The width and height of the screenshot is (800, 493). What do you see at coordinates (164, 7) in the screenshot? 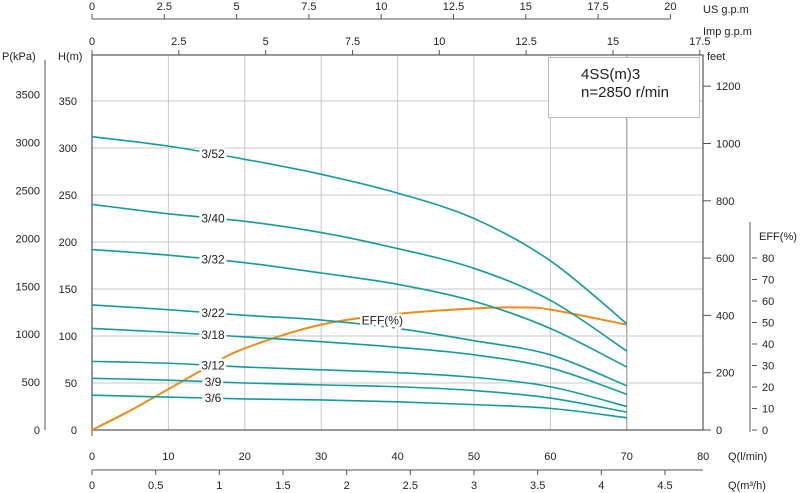
I see `us-gpm-tick-label: 2.5` at bounding box center [164, 7].